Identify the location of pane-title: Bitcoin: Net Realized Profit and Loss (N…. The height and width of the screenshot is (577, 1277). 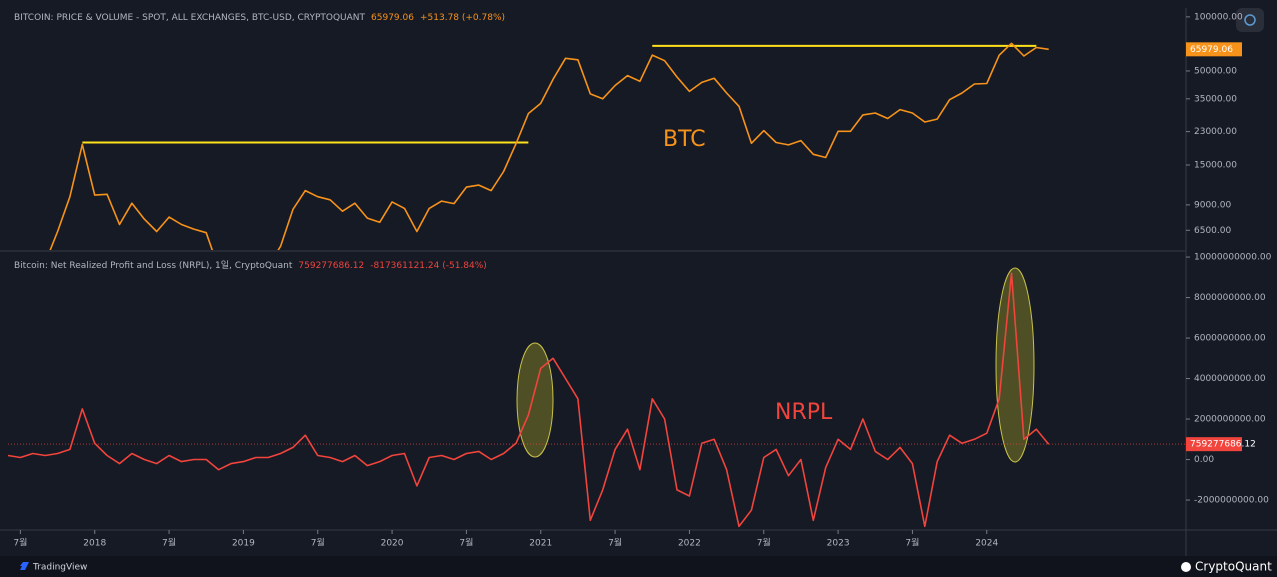
(153, 265).